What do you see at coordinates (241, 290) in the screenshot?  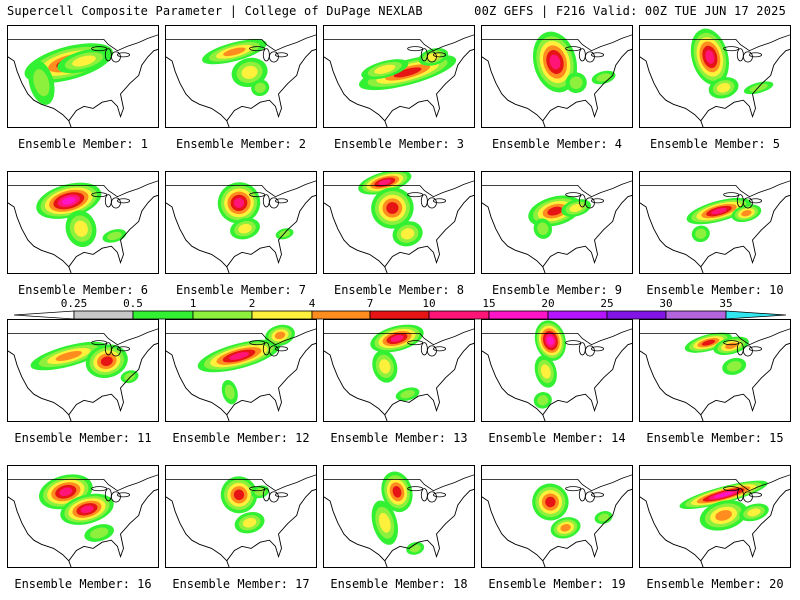 I see `ensemble-member-label: Ensemble Member: 7` at bounding box center [241, 290].